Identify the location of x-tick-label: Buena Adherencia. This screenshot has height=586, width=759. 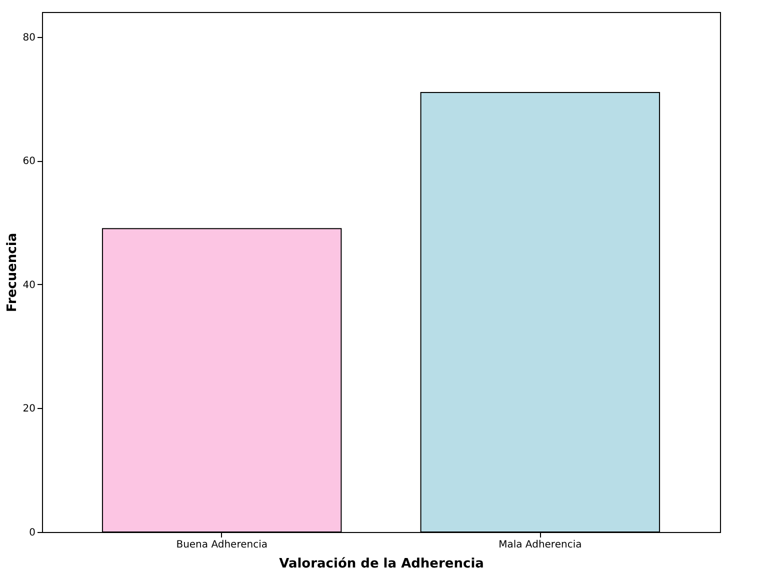
(222, 545).